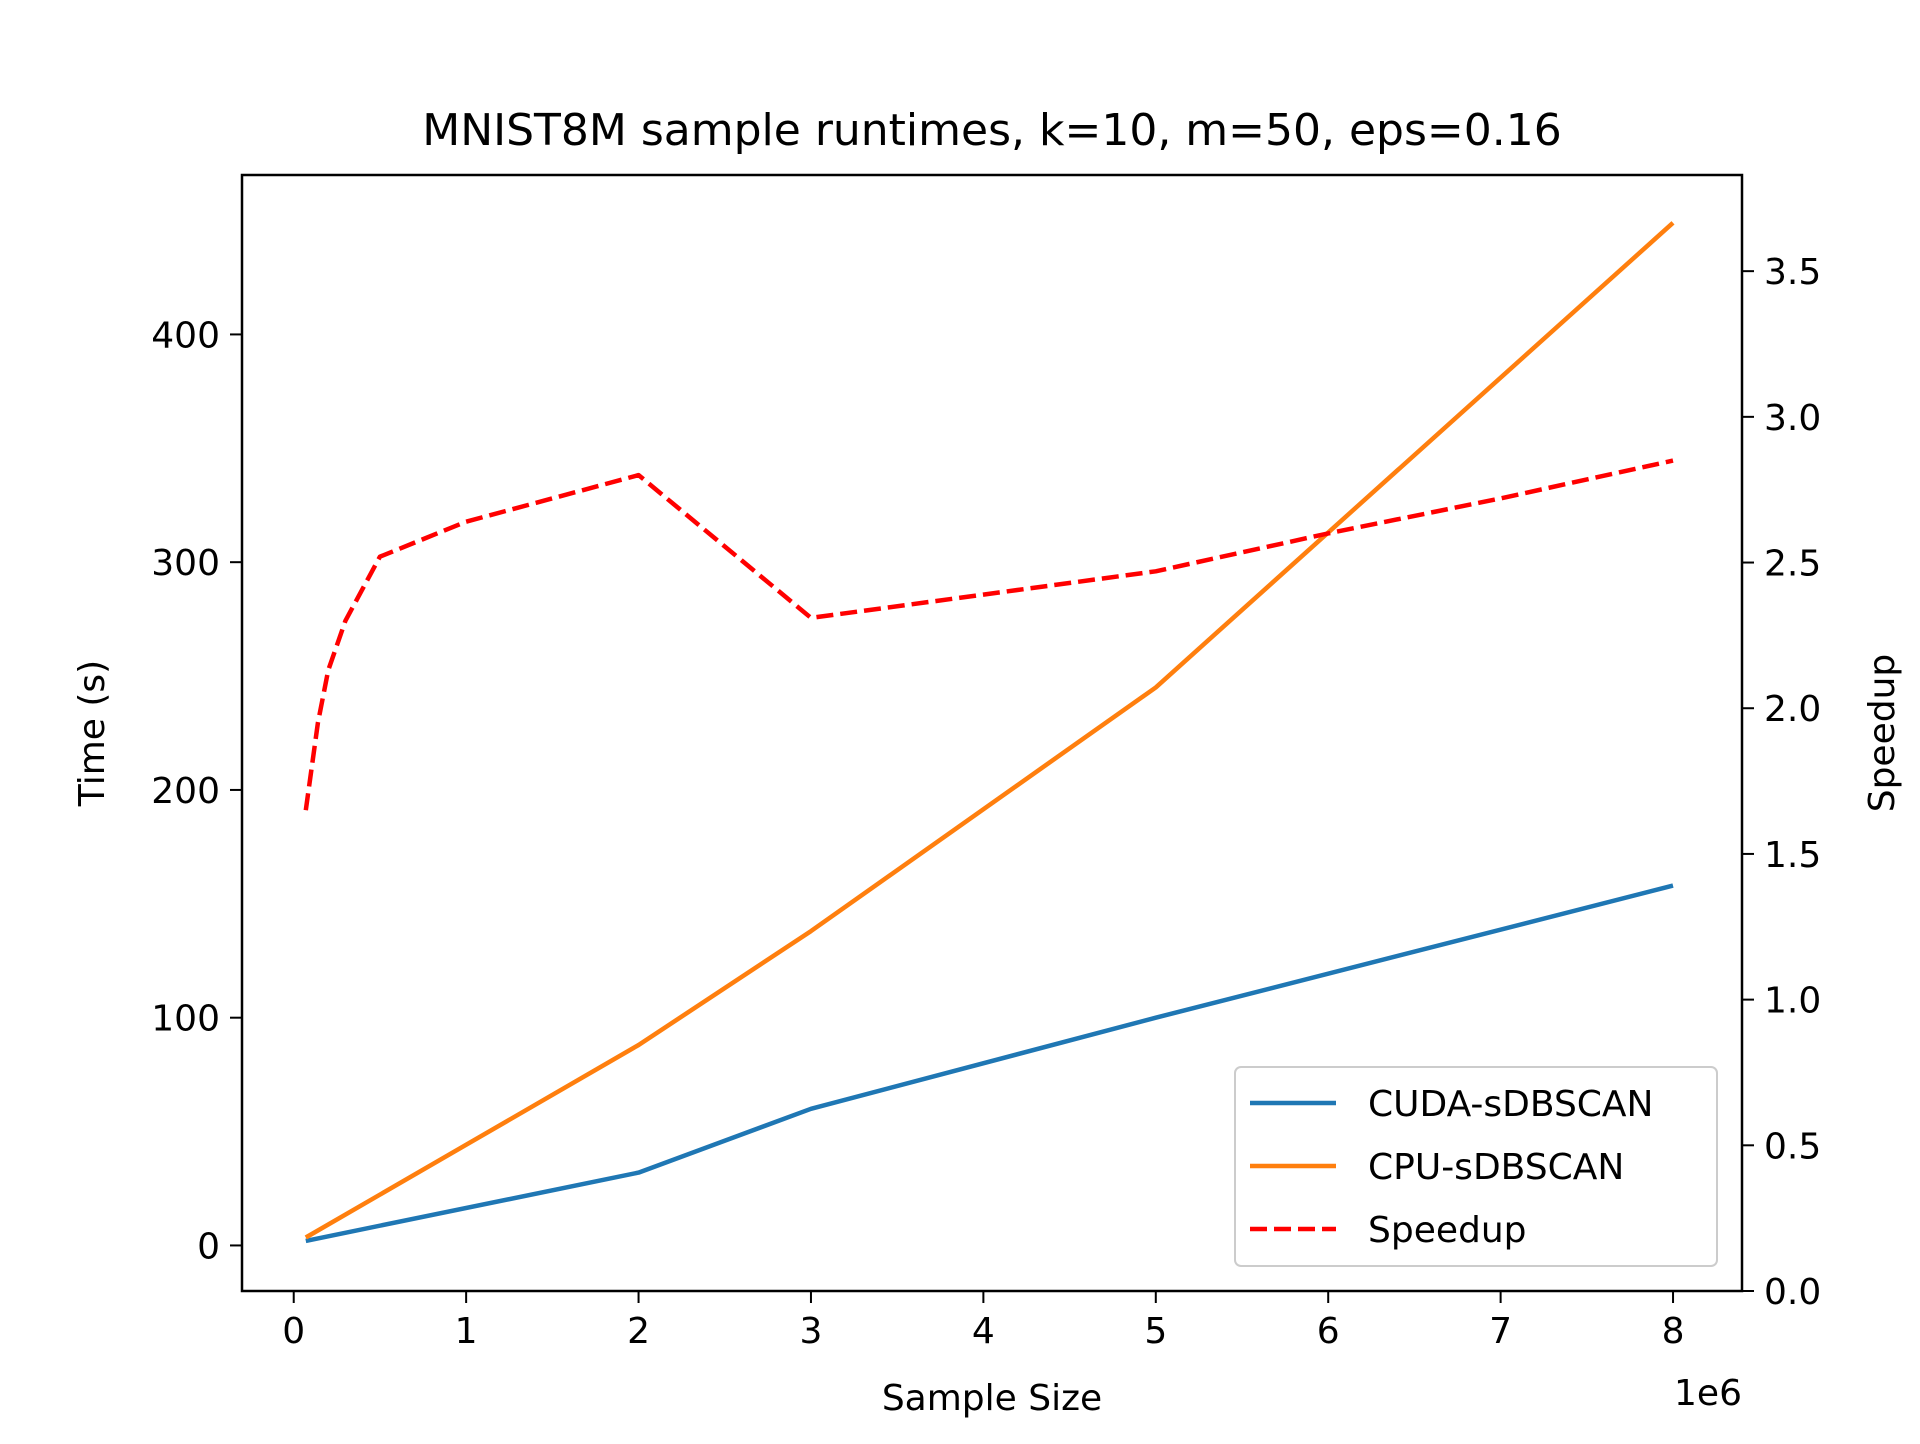 The width and height of the screenshot is (1920, 1444). I want to click on y-tick-label: 300, so click(185, 563).